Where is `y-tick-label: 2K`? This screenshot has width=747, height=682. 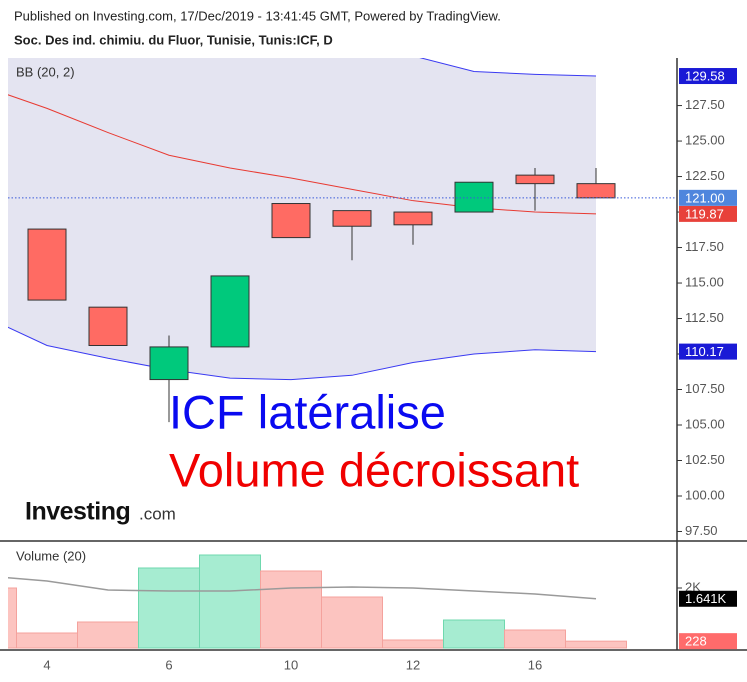 y-tick-label: 2K is located at coordinates (693, 586).